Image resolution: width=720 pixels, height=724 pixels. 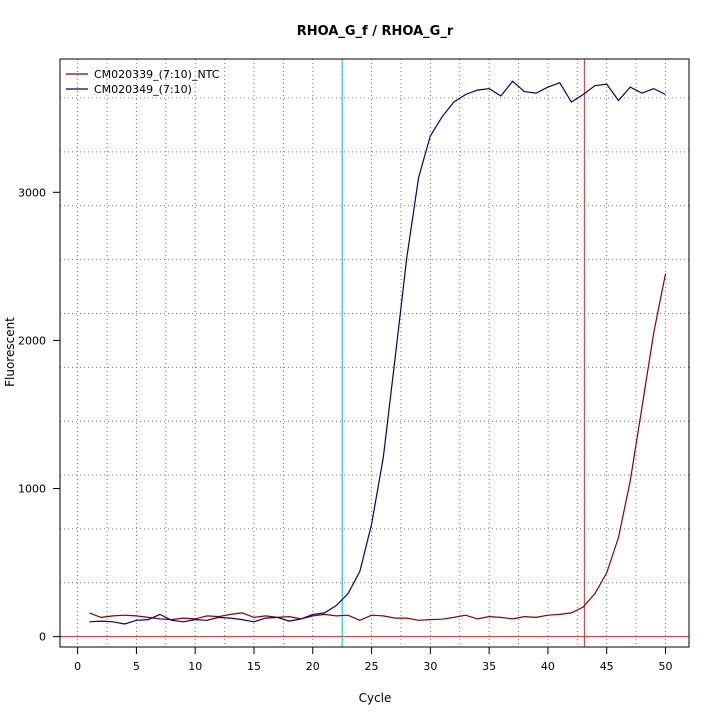 What do you see at coordinates (313, 666) in the screenshot?
I see `x-tick-label: 20` at bounding box center [313, 666].